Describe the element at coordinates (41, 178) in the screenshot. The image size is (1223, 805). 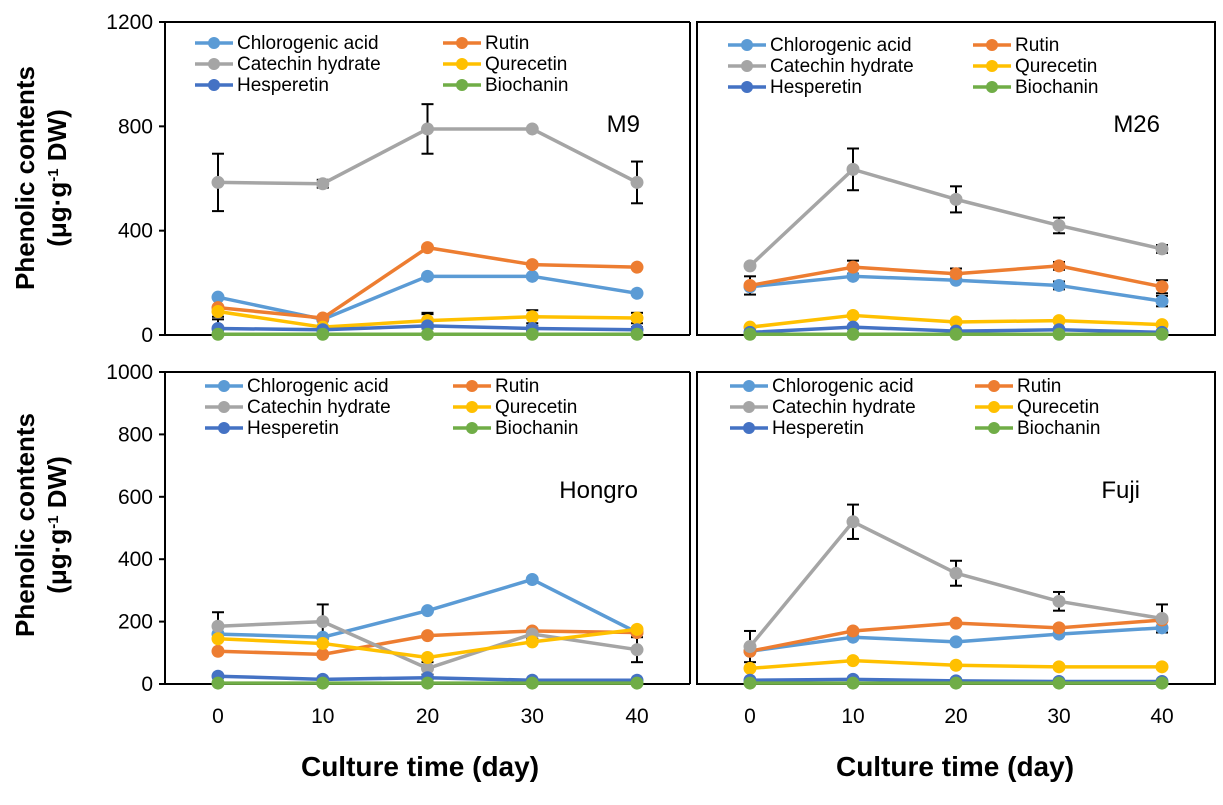
I see `y-axis-title-top: Phenolic contents (μg·g-1 DW)` at that location.